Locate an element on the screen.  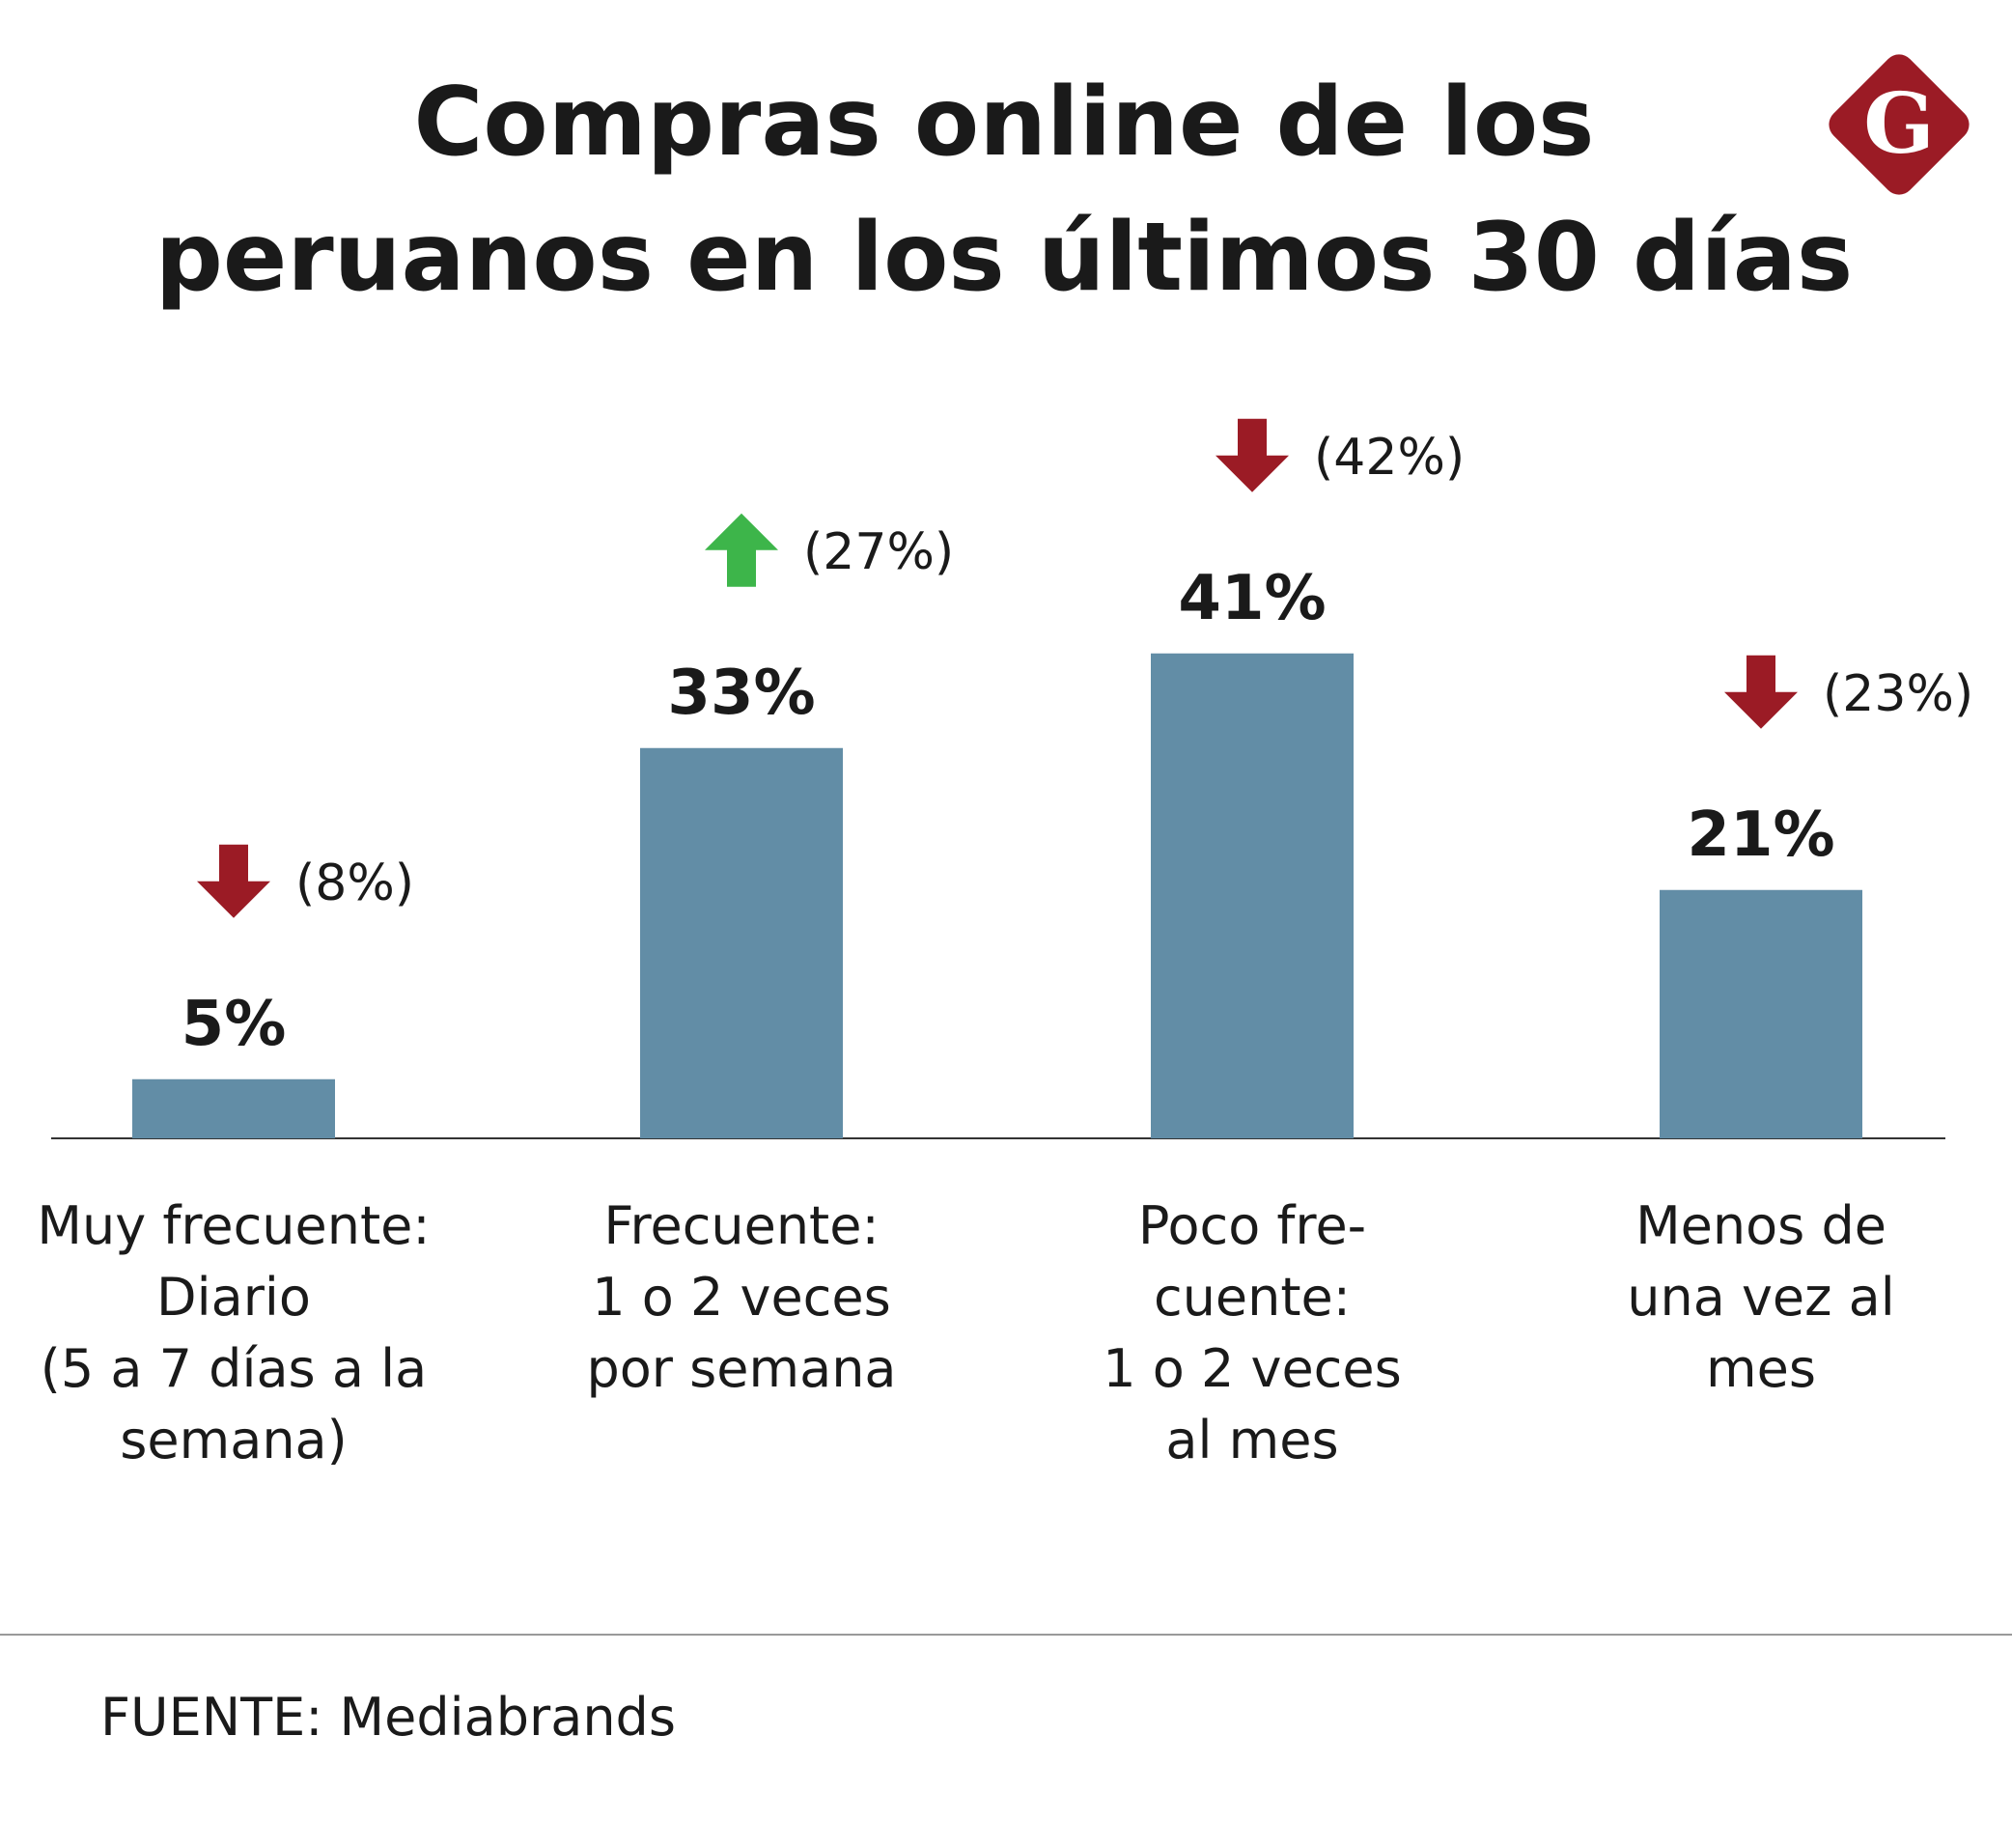
value-label: 41% is located at coordinates (1252, 599).